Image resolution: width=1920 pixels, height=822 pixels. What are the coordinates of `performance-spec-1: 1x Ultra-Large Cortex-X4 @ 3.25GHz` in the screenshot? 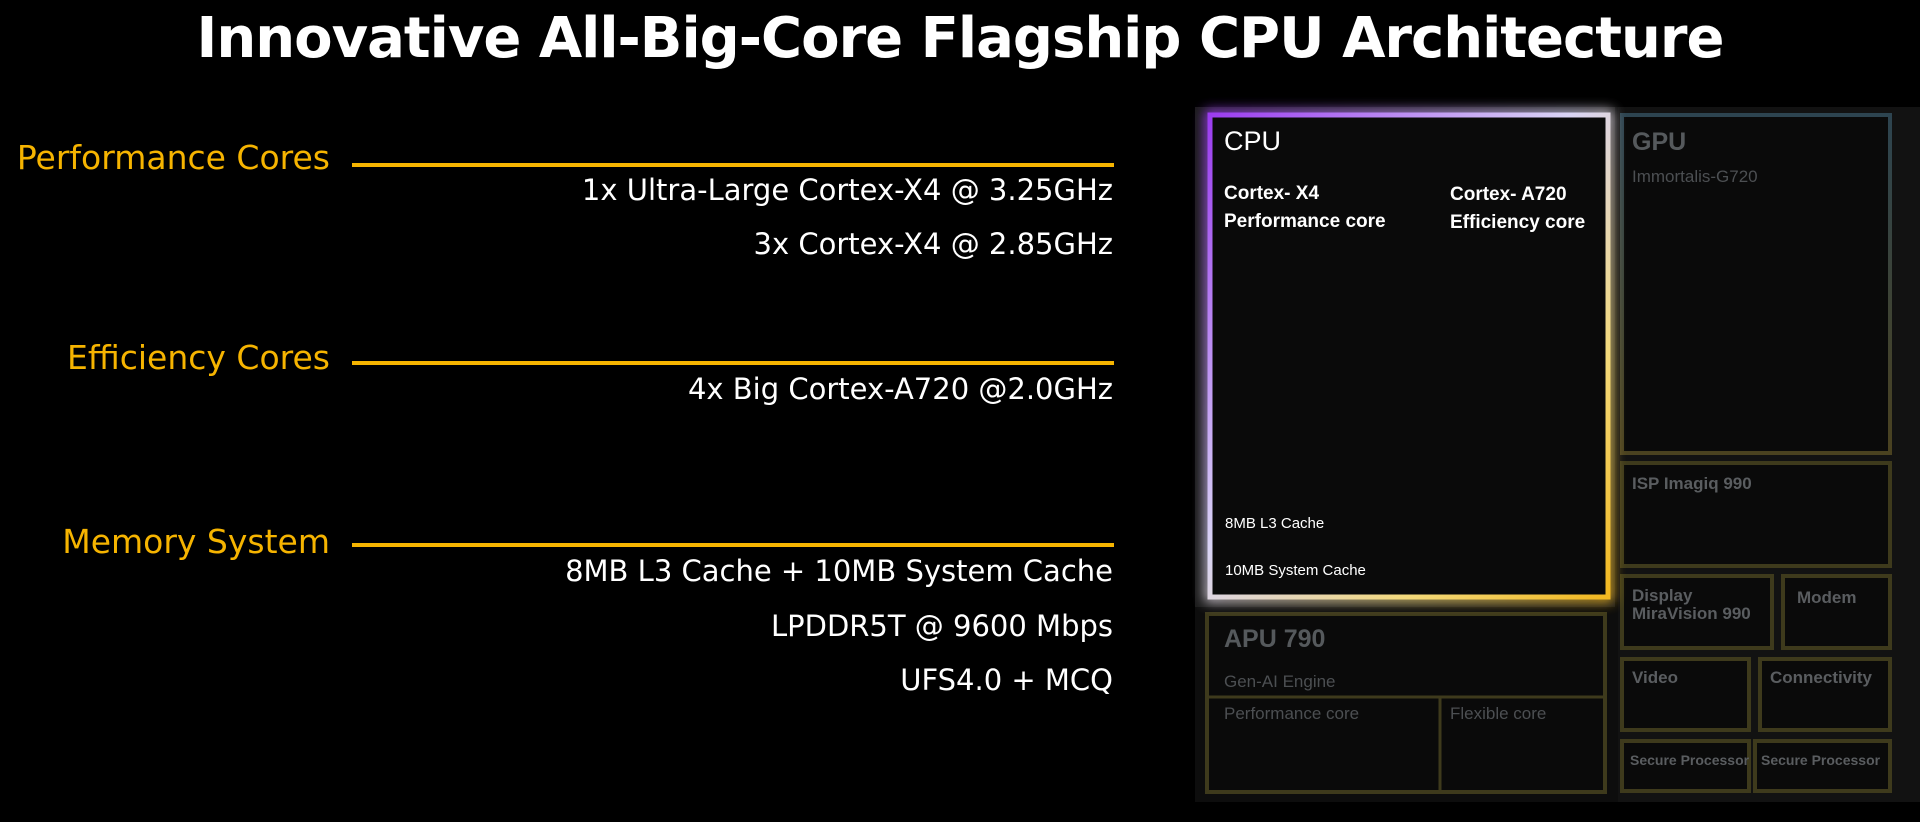 It's located at (847, 190).